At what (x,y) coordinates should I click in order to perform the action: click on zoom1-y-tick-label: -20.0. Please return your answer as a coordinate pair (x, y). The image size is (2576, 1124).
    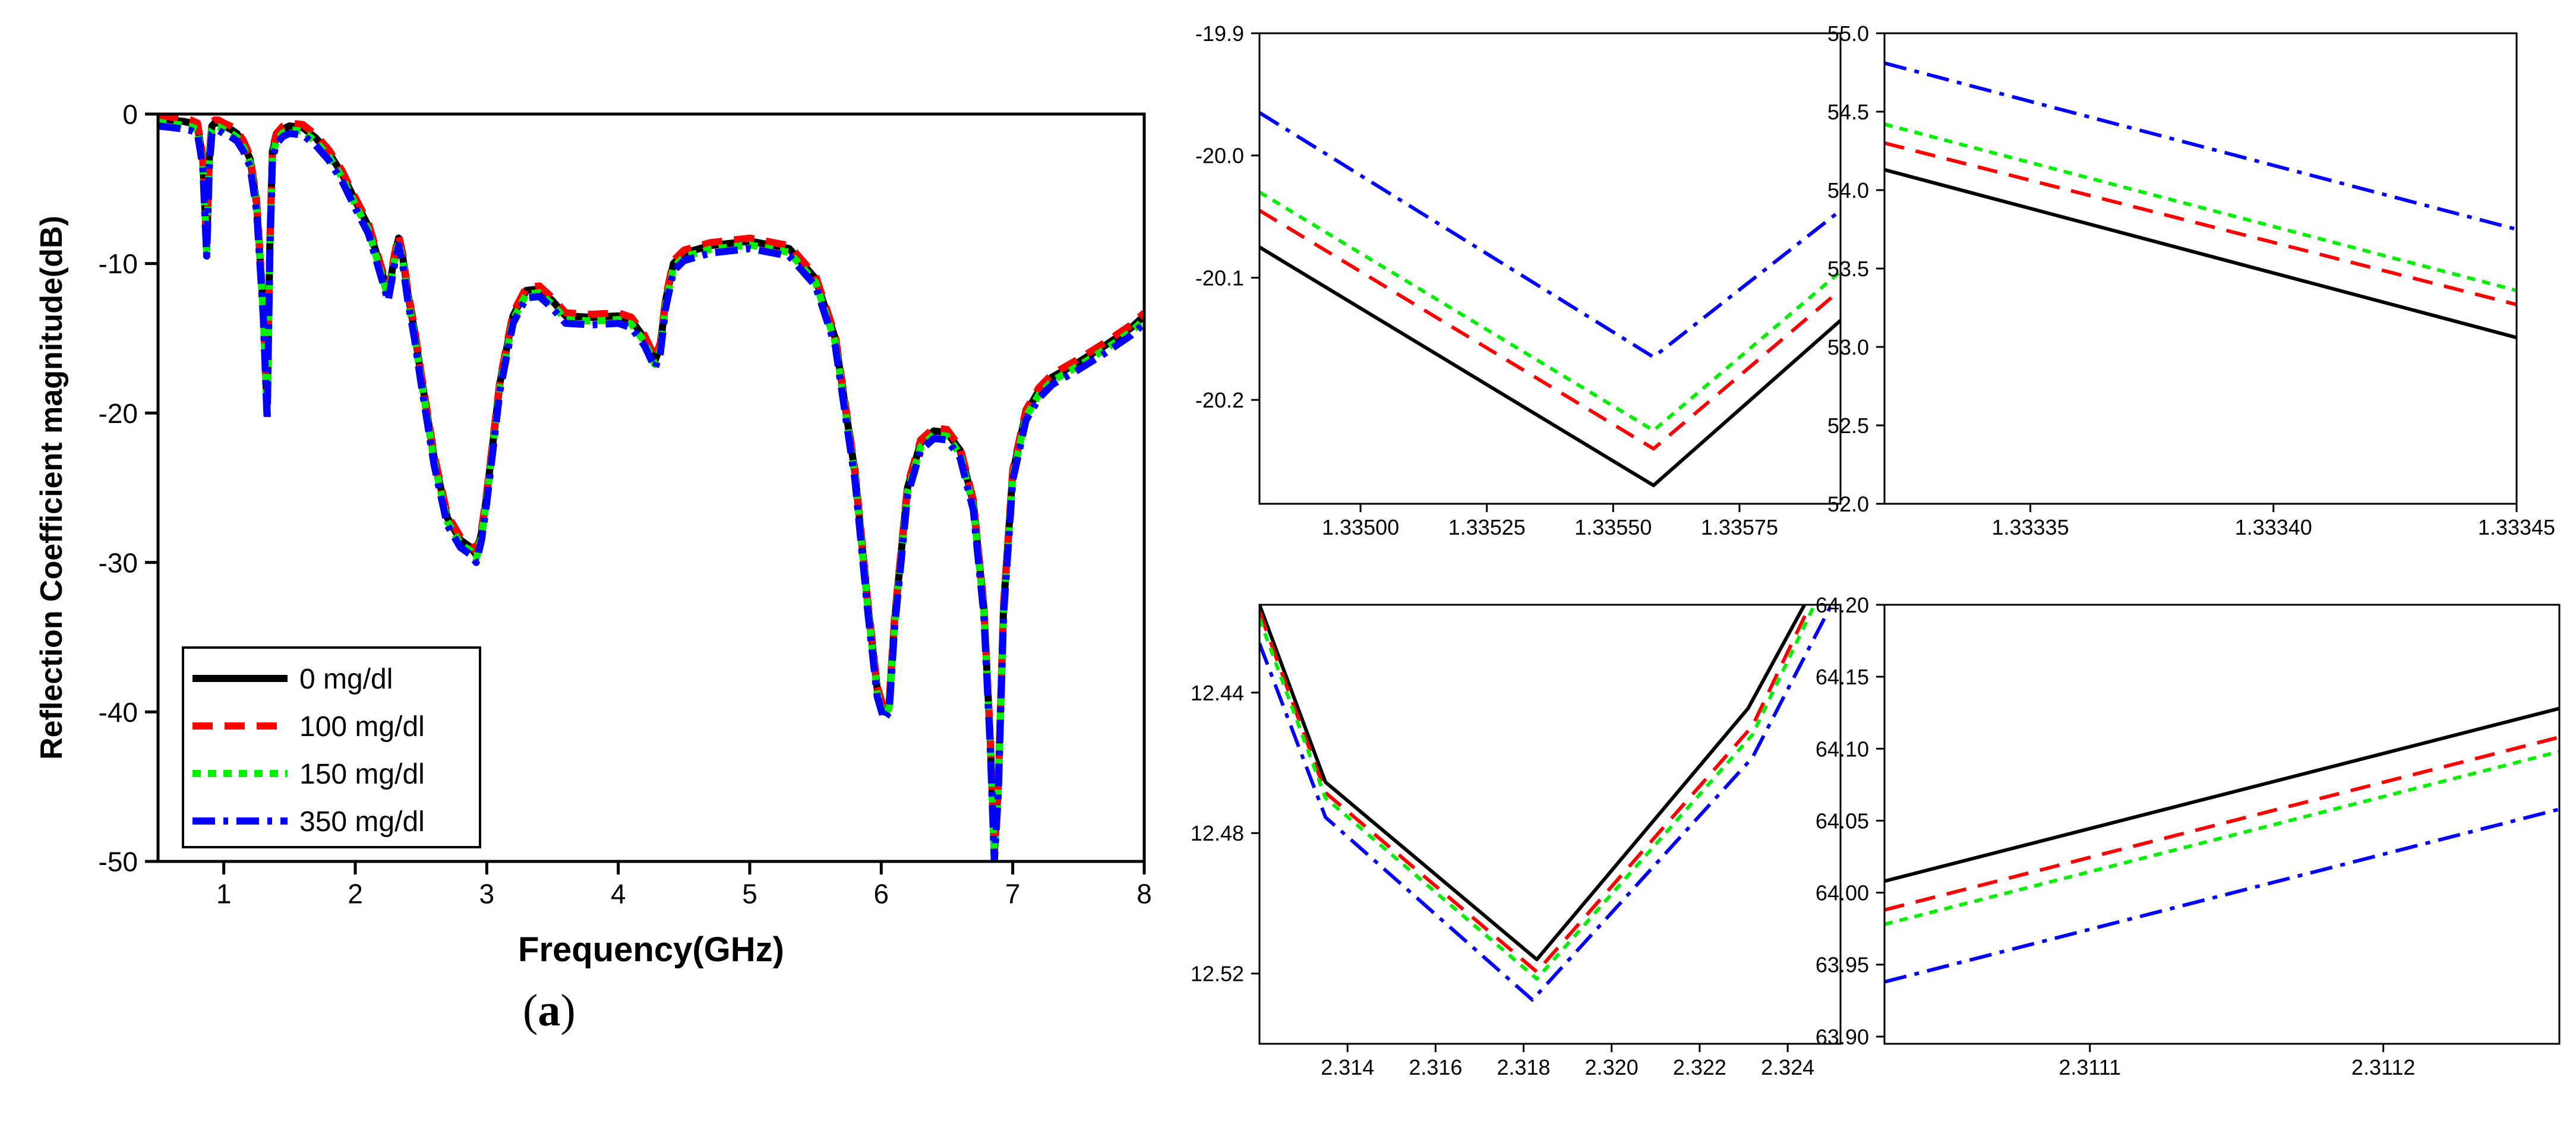
    Looking at the image, I should click on (1219, 156).